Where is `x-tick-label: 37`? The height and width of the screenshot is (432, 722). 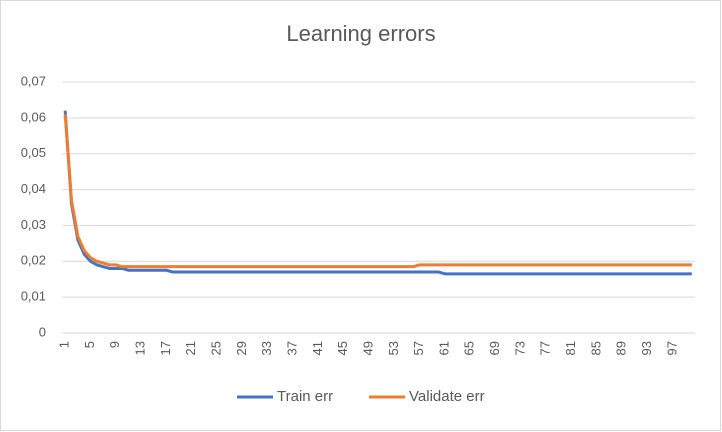 x-tick-label: 37 is located at coordinates (291, 348).